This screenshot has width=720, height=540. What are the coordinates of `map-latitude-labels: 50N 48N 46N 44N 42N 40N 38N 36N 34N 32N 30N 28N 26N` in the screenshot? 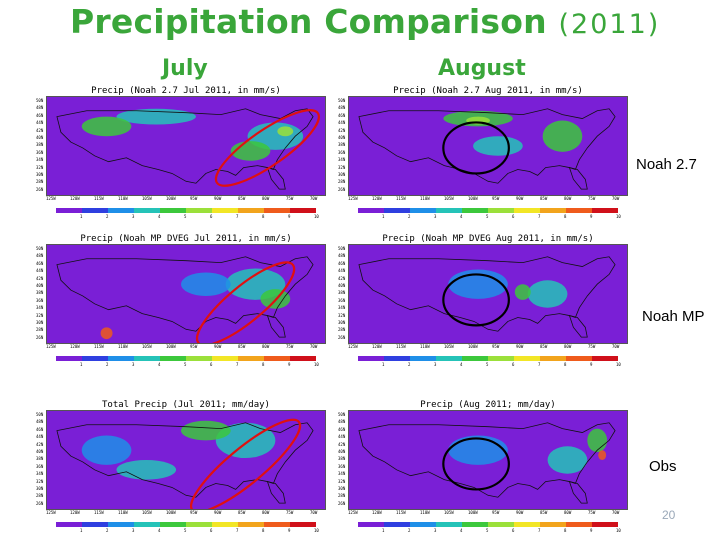 It's located at (343, 146).